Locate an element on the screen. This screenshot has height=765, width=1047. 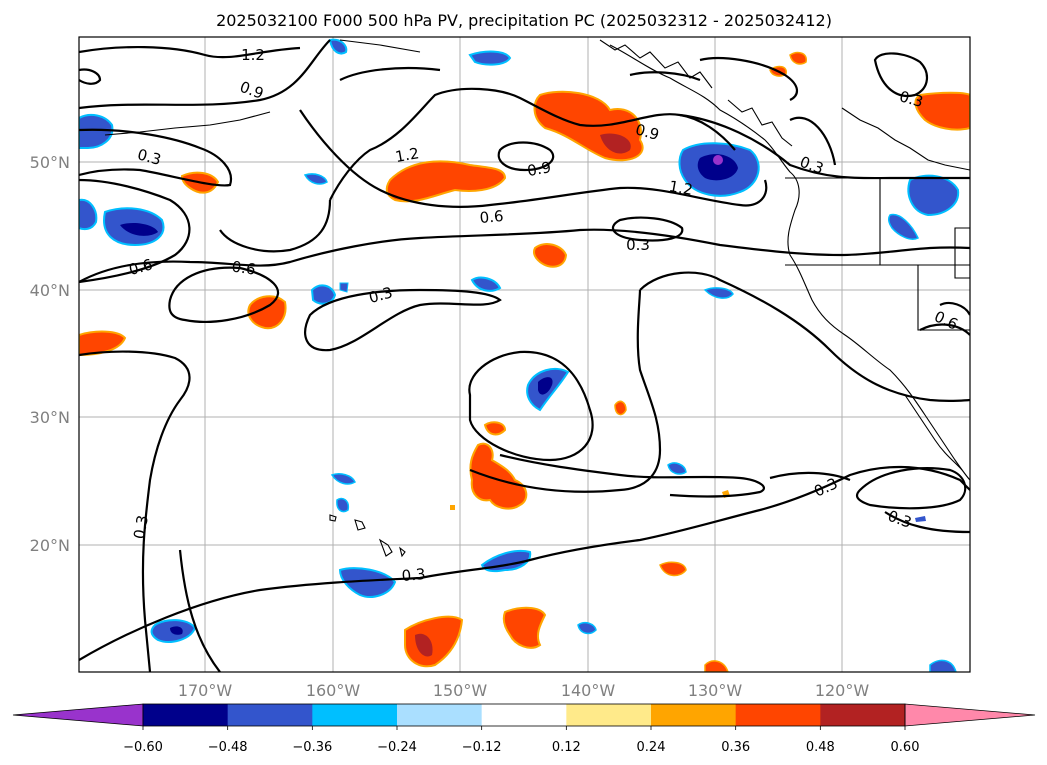
lon-label-130w: 130°W is located at coordinates (715, 690).